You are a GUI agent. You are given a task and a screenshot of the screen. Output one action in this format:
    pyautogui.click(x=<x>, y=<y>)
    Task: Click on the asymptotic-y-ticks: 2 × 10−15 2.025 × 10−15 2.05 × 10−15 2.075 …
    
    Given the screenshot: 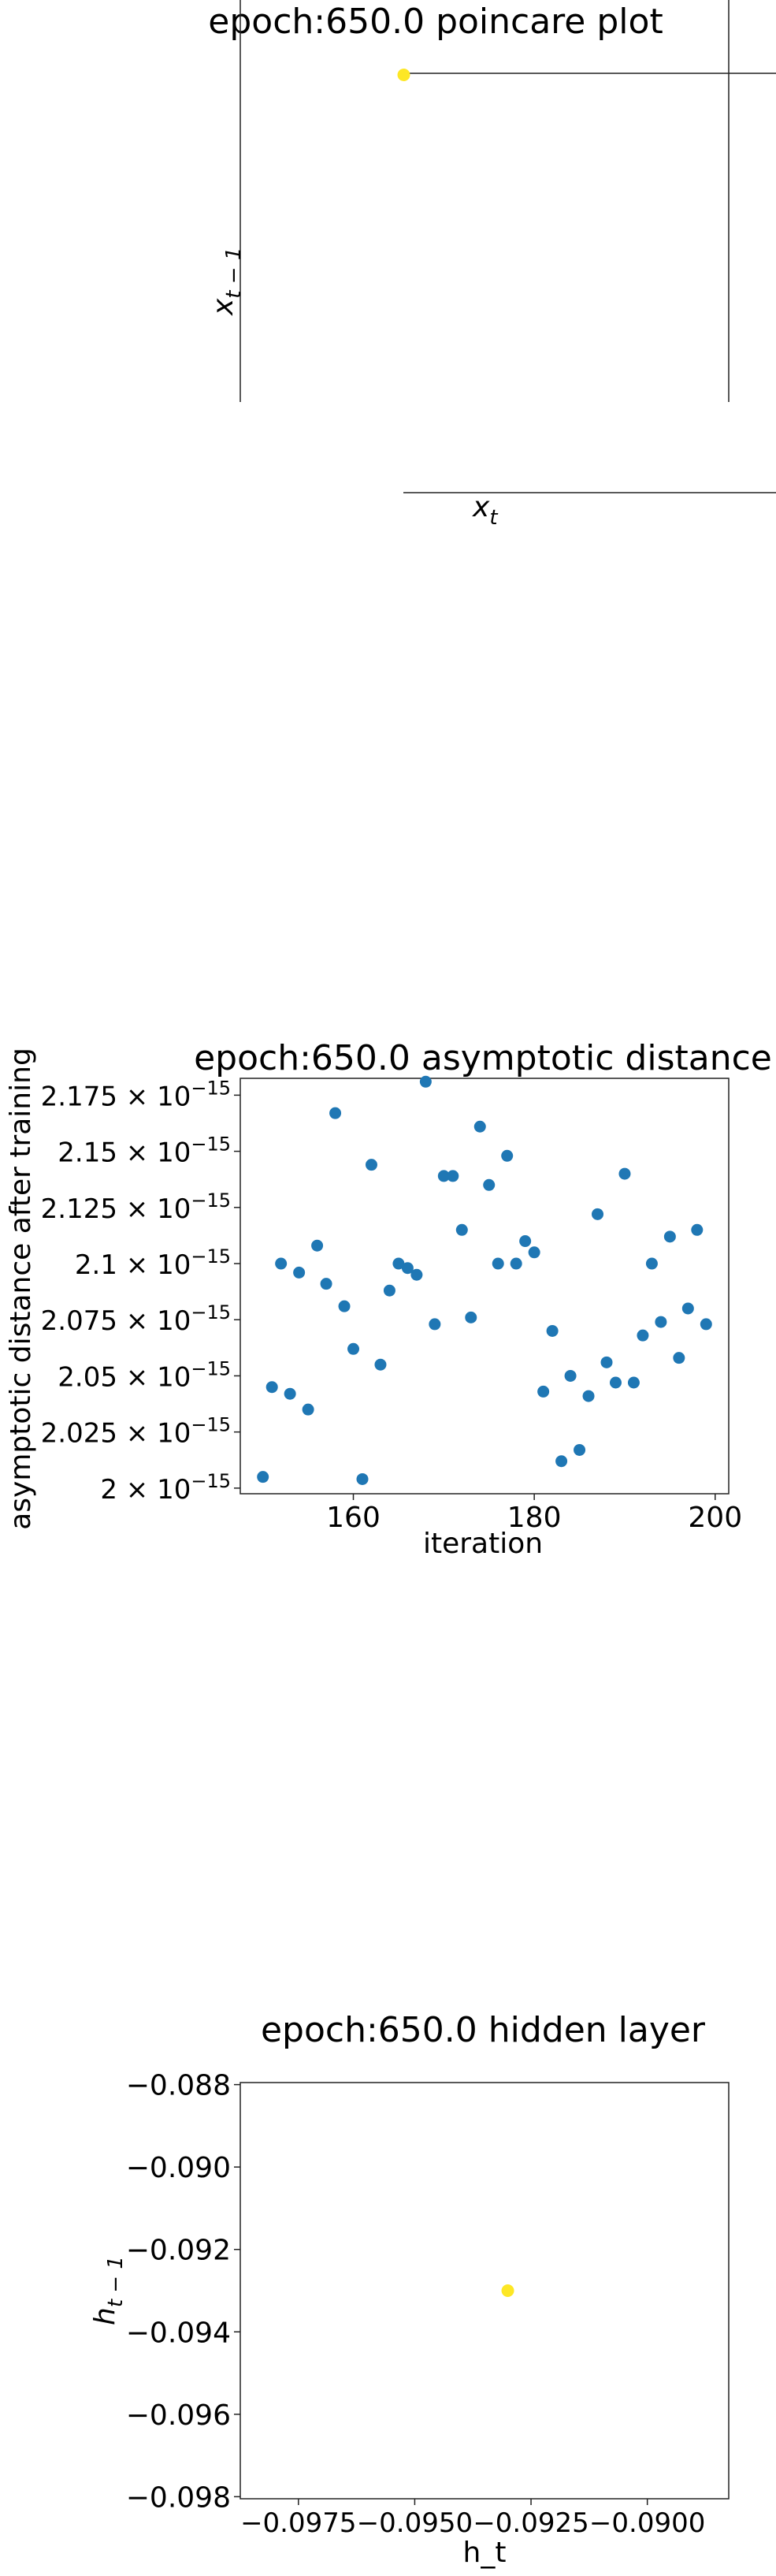 What is the action you would take?
    pyautogui.click(x=140, y=1291)
    